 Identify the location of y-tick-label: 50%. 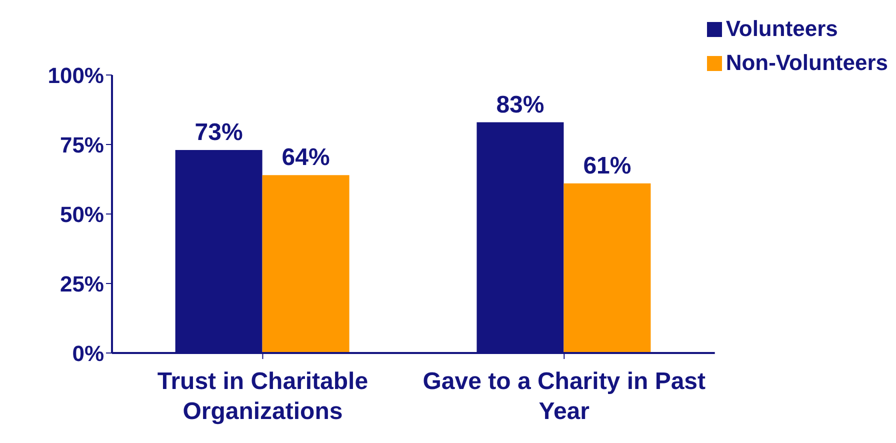
(82, 214).